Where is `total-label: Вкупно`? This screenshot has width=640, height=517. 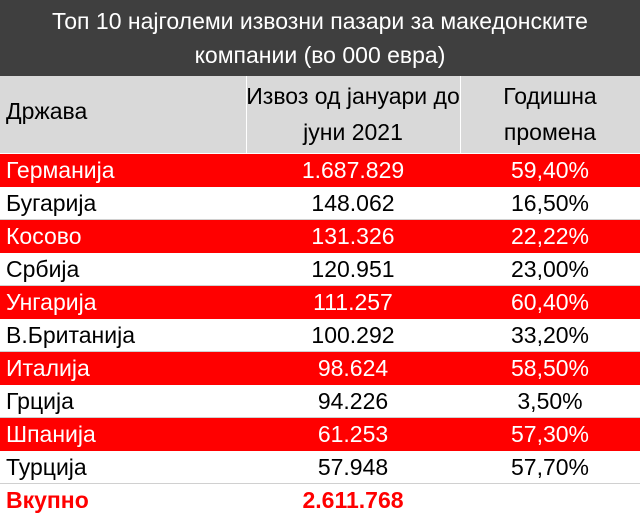
total-label: Вкупно is located at coordinates (47, 500).